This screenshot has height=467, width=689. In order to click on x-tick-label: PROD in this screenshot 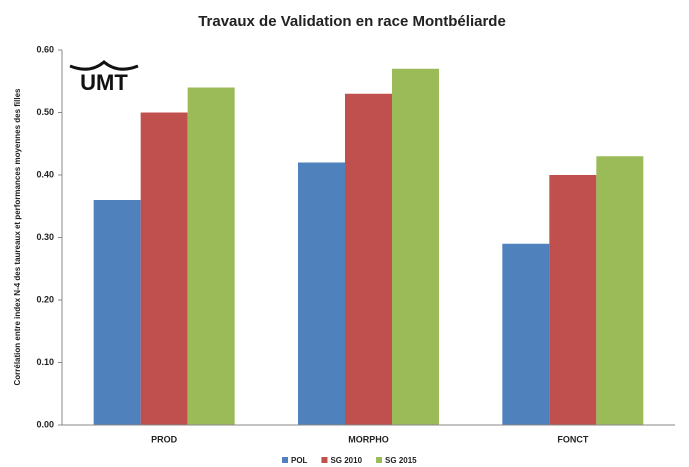, I will do `click(164, 439)`.